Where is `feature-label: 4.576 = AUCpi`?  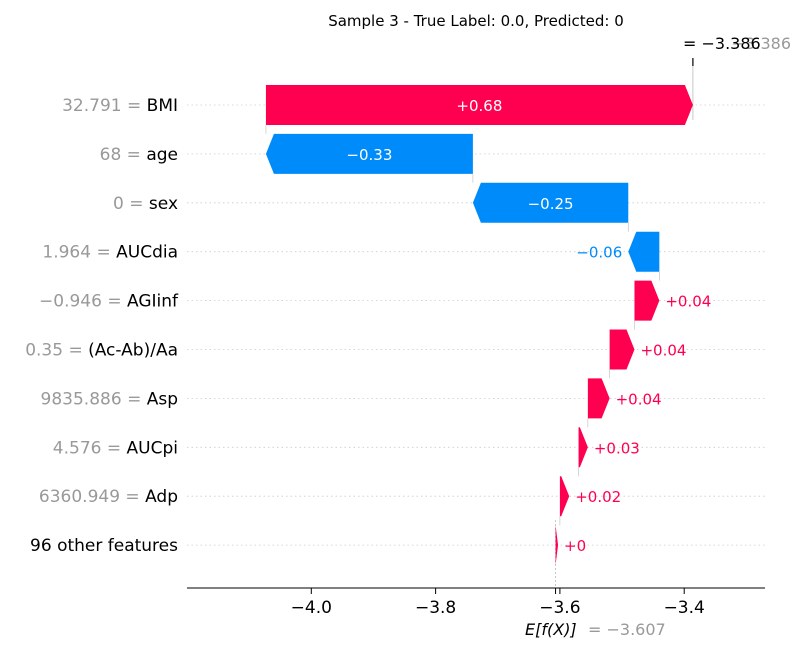 feature-label: 4.576 = AUCpi is located at coordinates (115, 448).